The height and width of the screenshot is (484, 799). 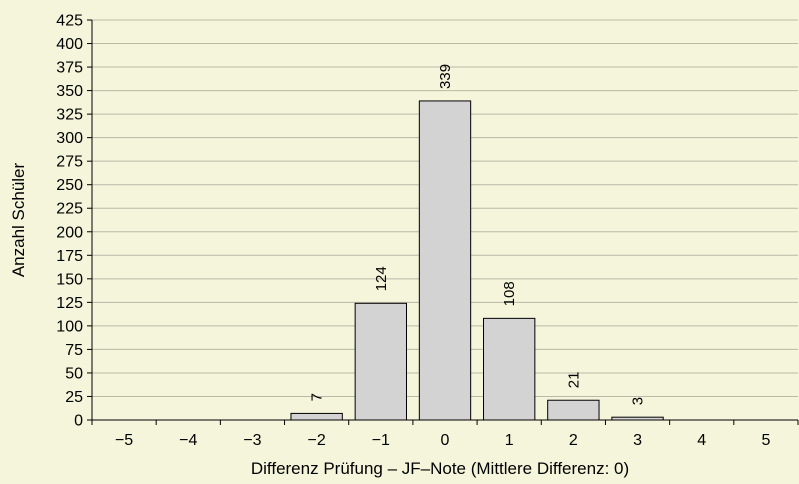 What do you see at coordinates (69, 91) in the screenshot?
I see `y-tick-label: 350` at bounding box center [69, 91].